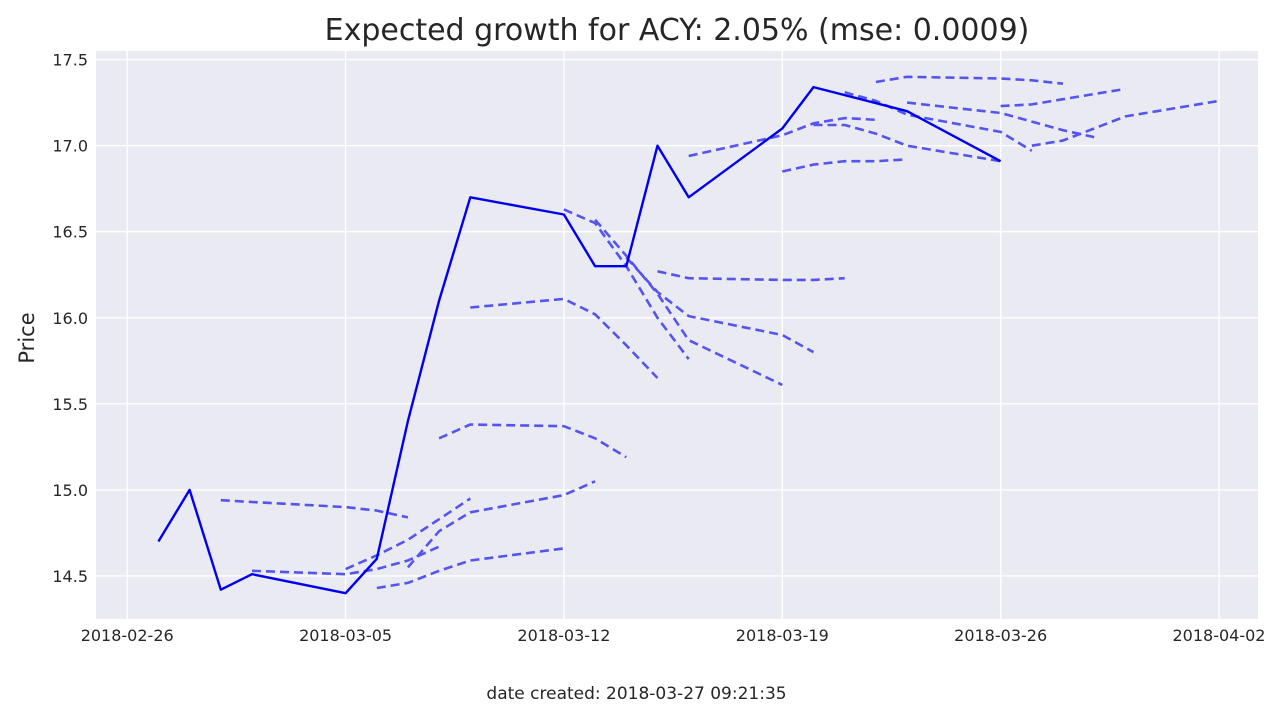  What do you see at coordinates (70, 60) in the screenshot?
I see `y-tick-label: 17.5` at bounding box center [70, 60].